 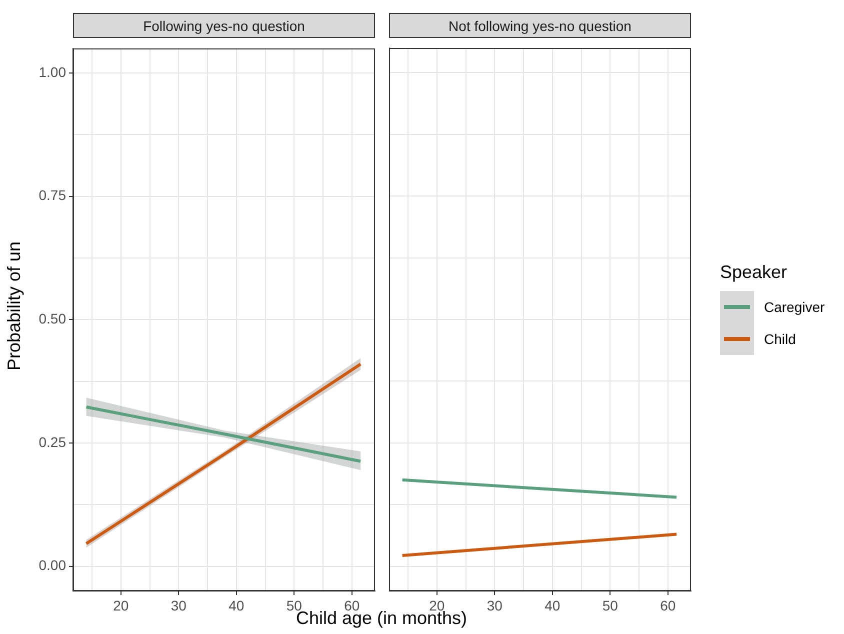 What do you see at coordinates (540, 25) in the screenshot?
I see `chart-title: Not following yes-no question` at bounding box center [540, 25].